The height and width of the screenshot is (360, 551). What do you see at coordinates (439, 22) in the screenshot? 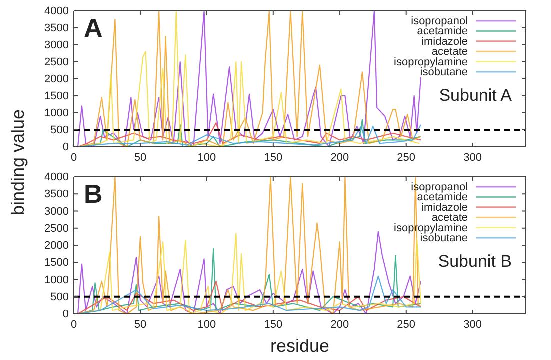
I see `legend-label: isopropanol` at bounding box center [439, 22].